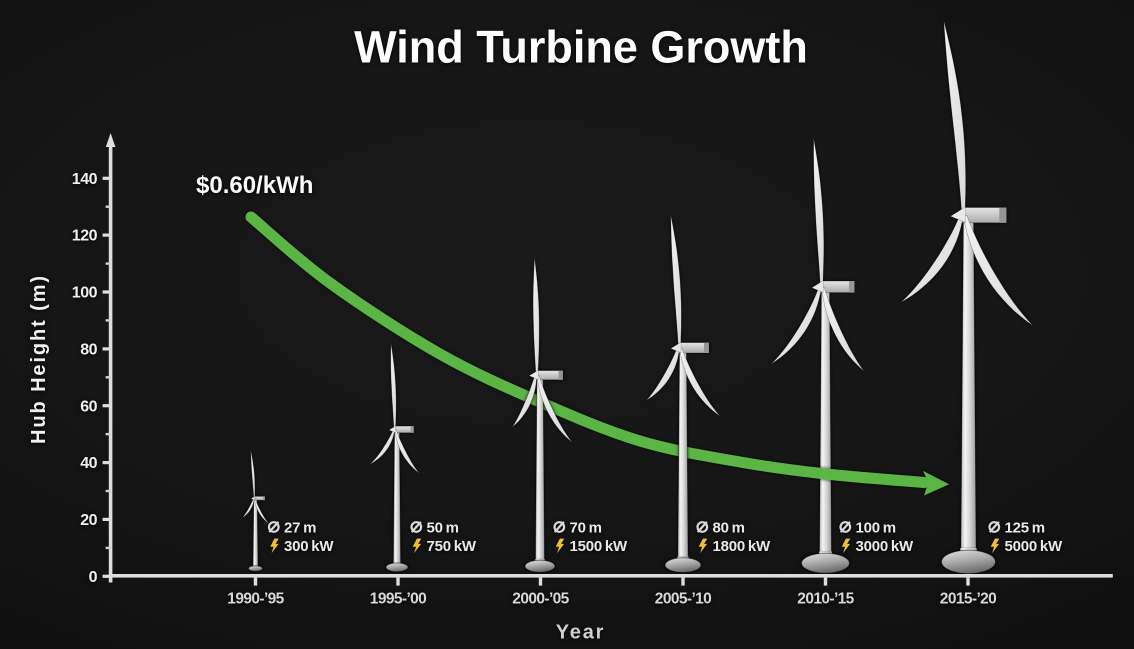 Image resolution: width=1134 pixels, height=649 pixels. What do you see at coordinates (968, 599) in the screenshot?
I see `svg-text: 2015-’20` at bounding box center [968, 599].